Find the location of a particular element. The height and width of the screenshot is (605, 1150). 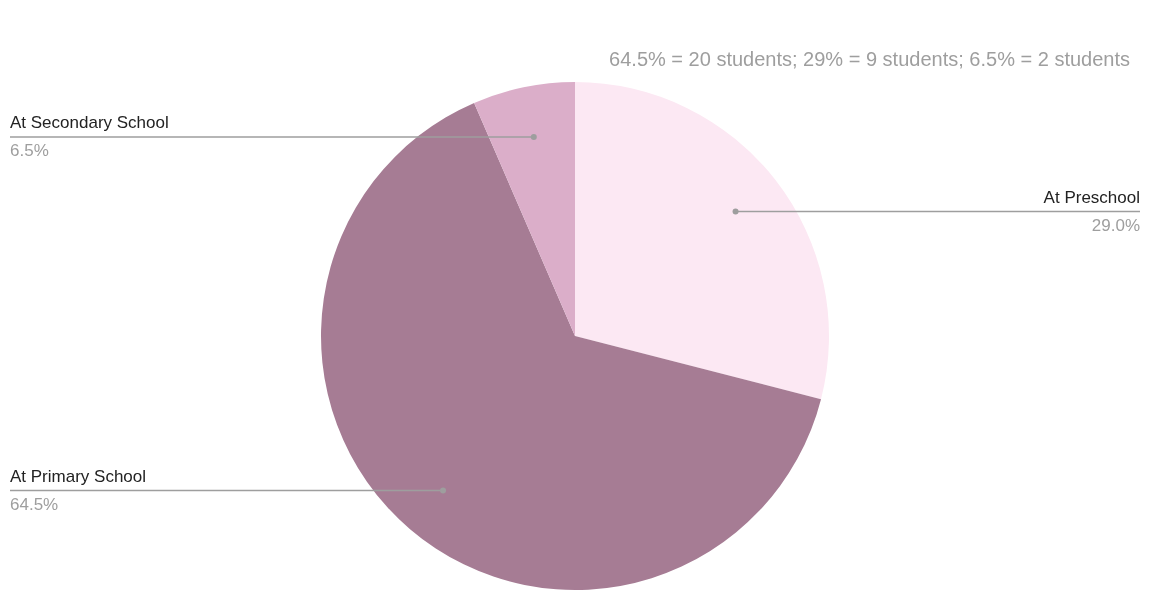

data-label: 29.0% is located at coordinates (1115, 225).